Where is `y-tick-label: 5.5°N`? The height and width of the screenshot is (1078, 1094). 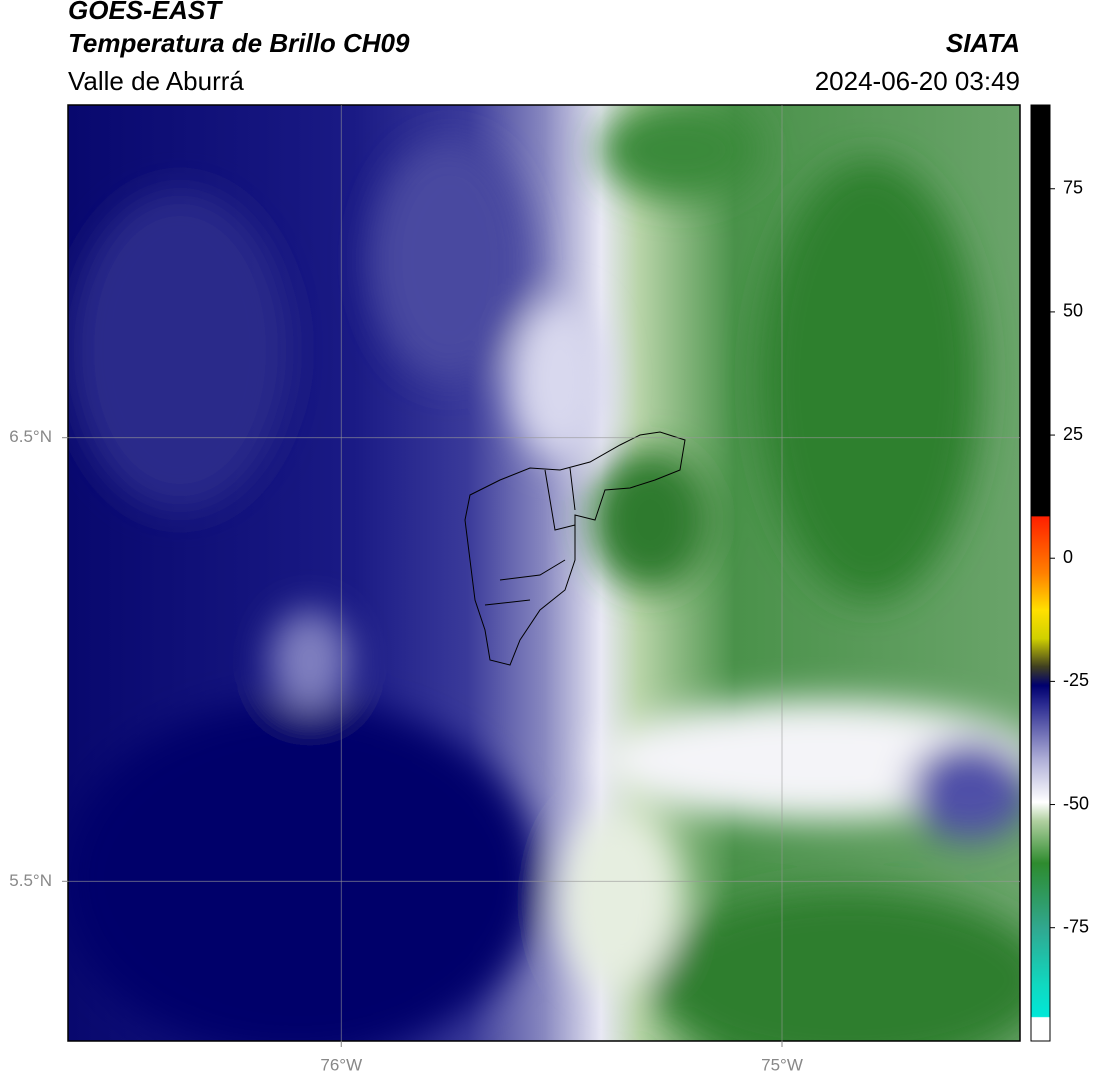
y-tick-label: 5.5°N is located at coordinates (30, 880).